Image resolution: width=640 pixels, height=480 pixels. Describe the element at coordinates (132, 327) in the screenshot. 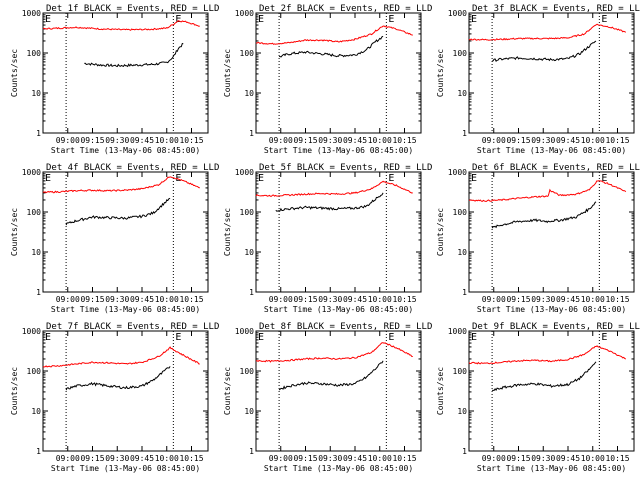

I see `chart-title: Det 7f BLACK = Events, RED = LLD` at that location.